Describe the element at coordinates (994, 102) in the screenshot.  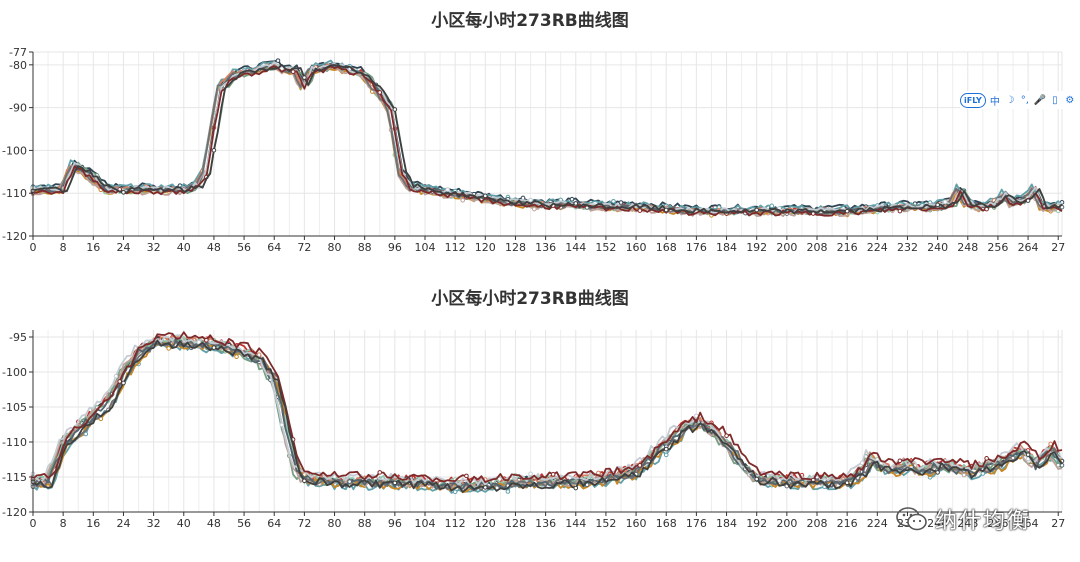
I see `chinese-input-icon: 中` at that location.